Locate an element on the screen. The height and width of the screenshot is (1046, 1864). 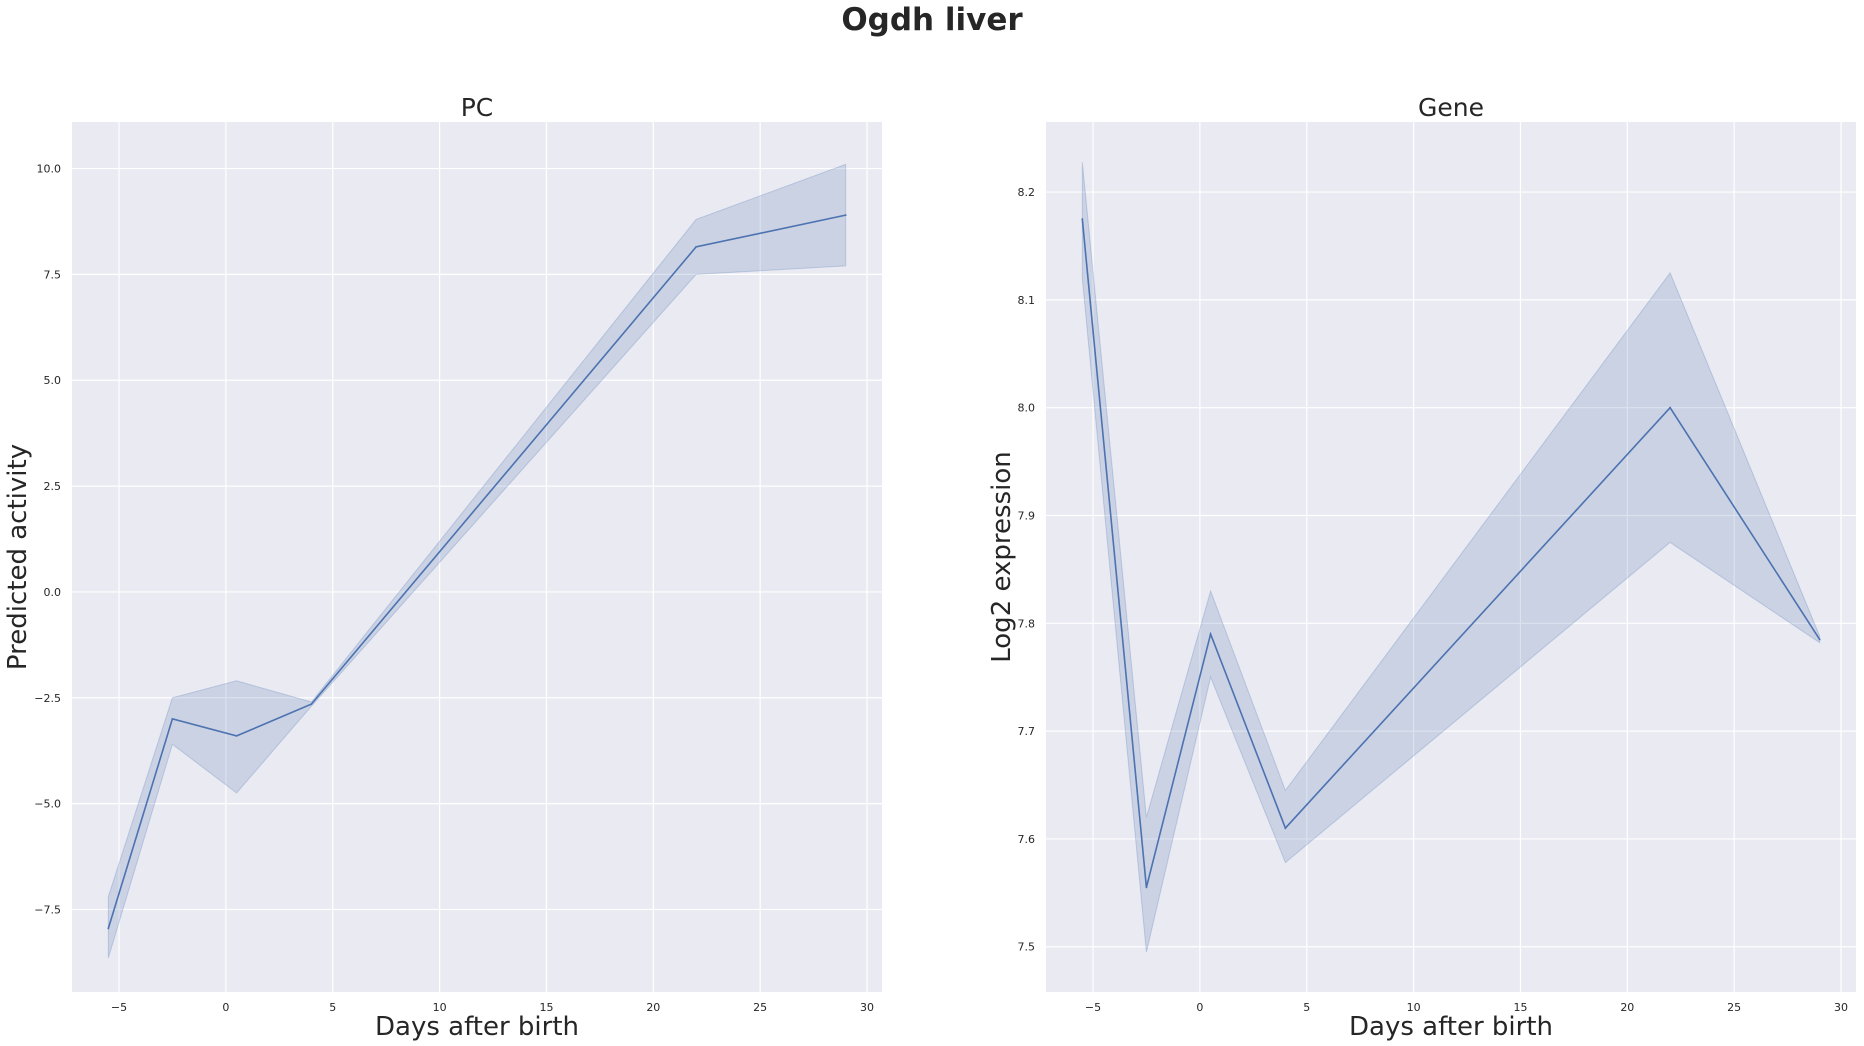
panel-title: PC is located at coordinates (477, 107).